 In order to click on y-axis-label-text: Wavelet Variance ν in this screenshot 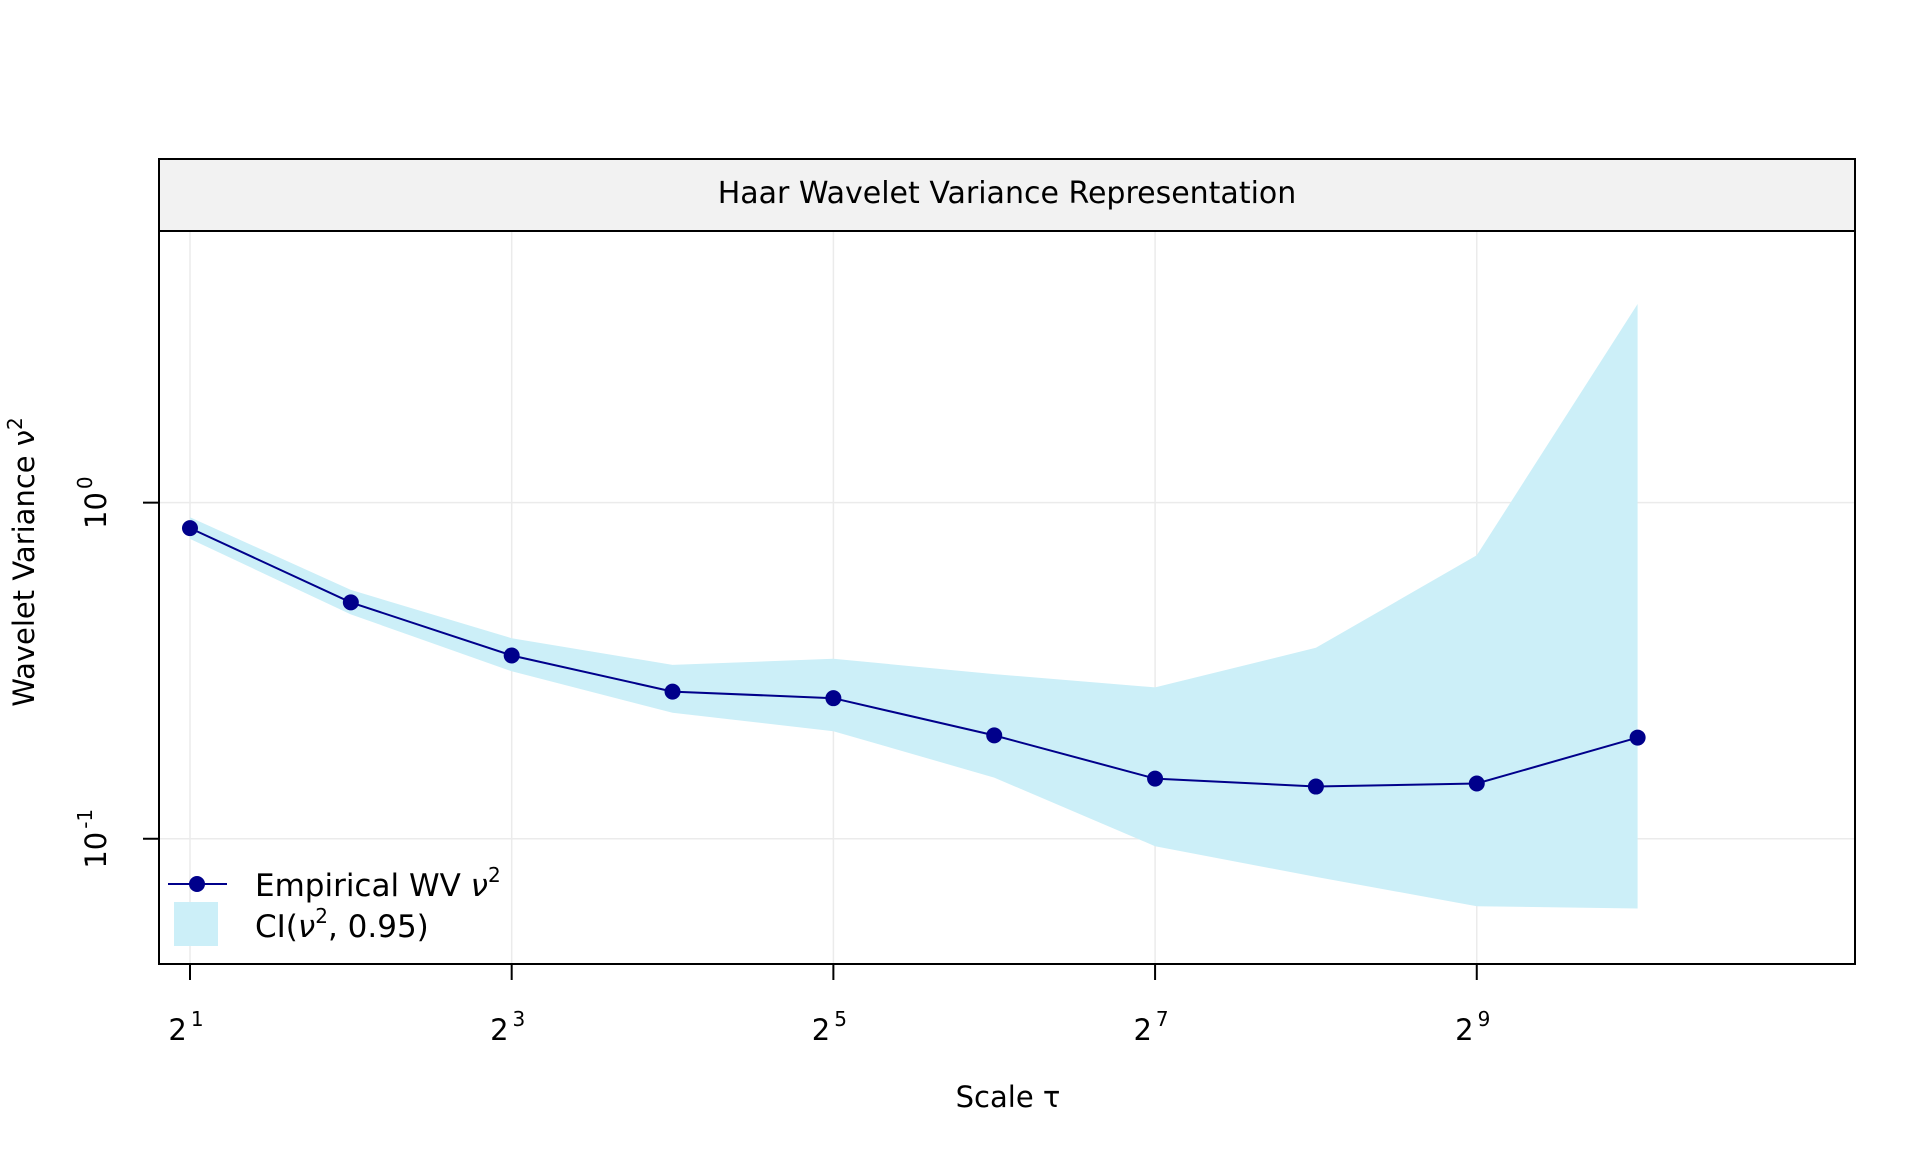, I will do `click(24, 568)`.